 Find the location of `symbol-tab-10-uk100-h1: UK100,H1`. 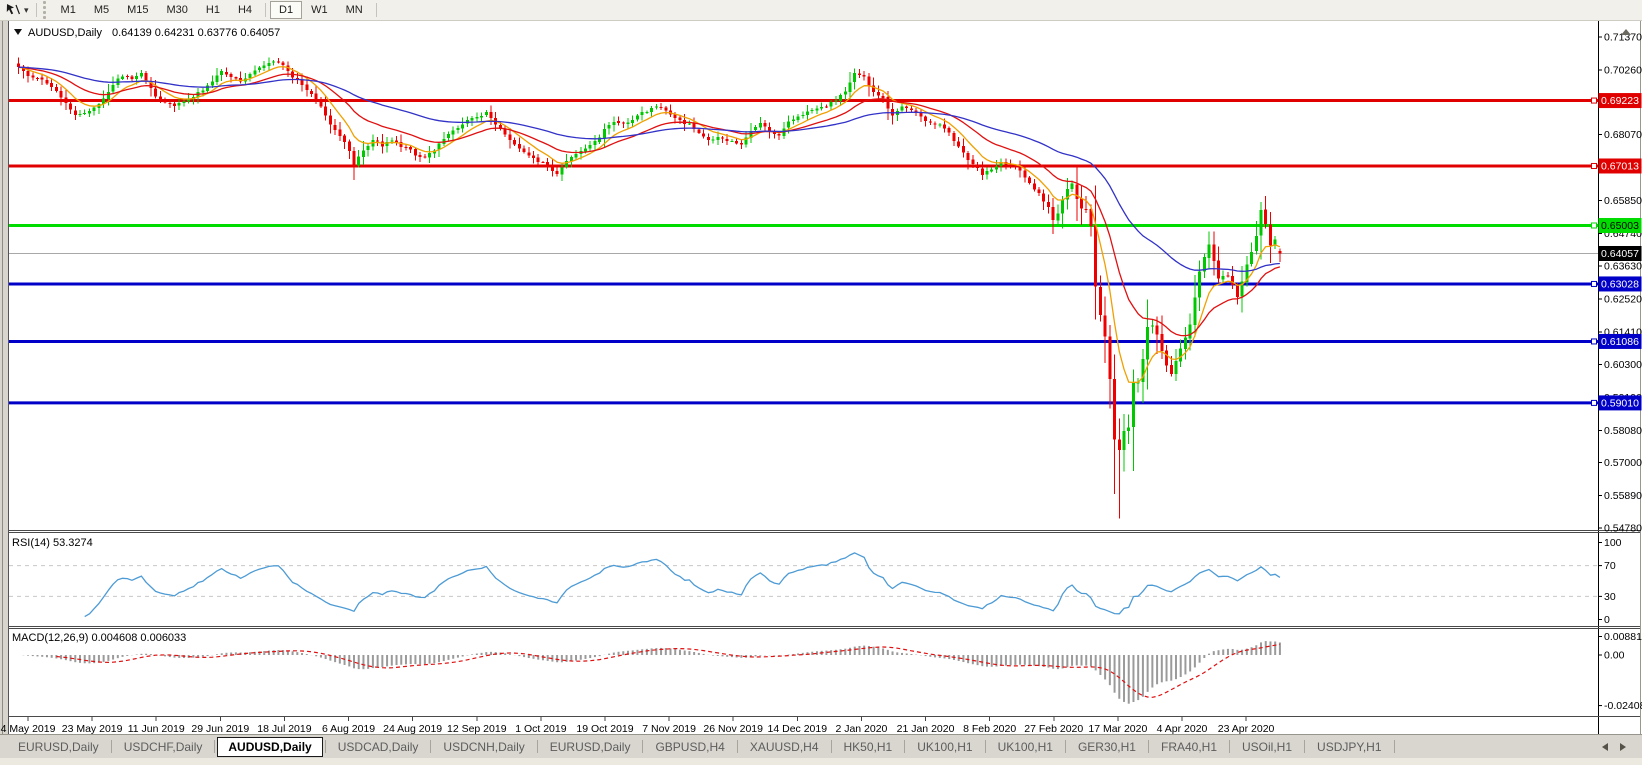

symbol-tab-10-uk100-h1: UK100,H1 is located at coordinates (1025, 746).